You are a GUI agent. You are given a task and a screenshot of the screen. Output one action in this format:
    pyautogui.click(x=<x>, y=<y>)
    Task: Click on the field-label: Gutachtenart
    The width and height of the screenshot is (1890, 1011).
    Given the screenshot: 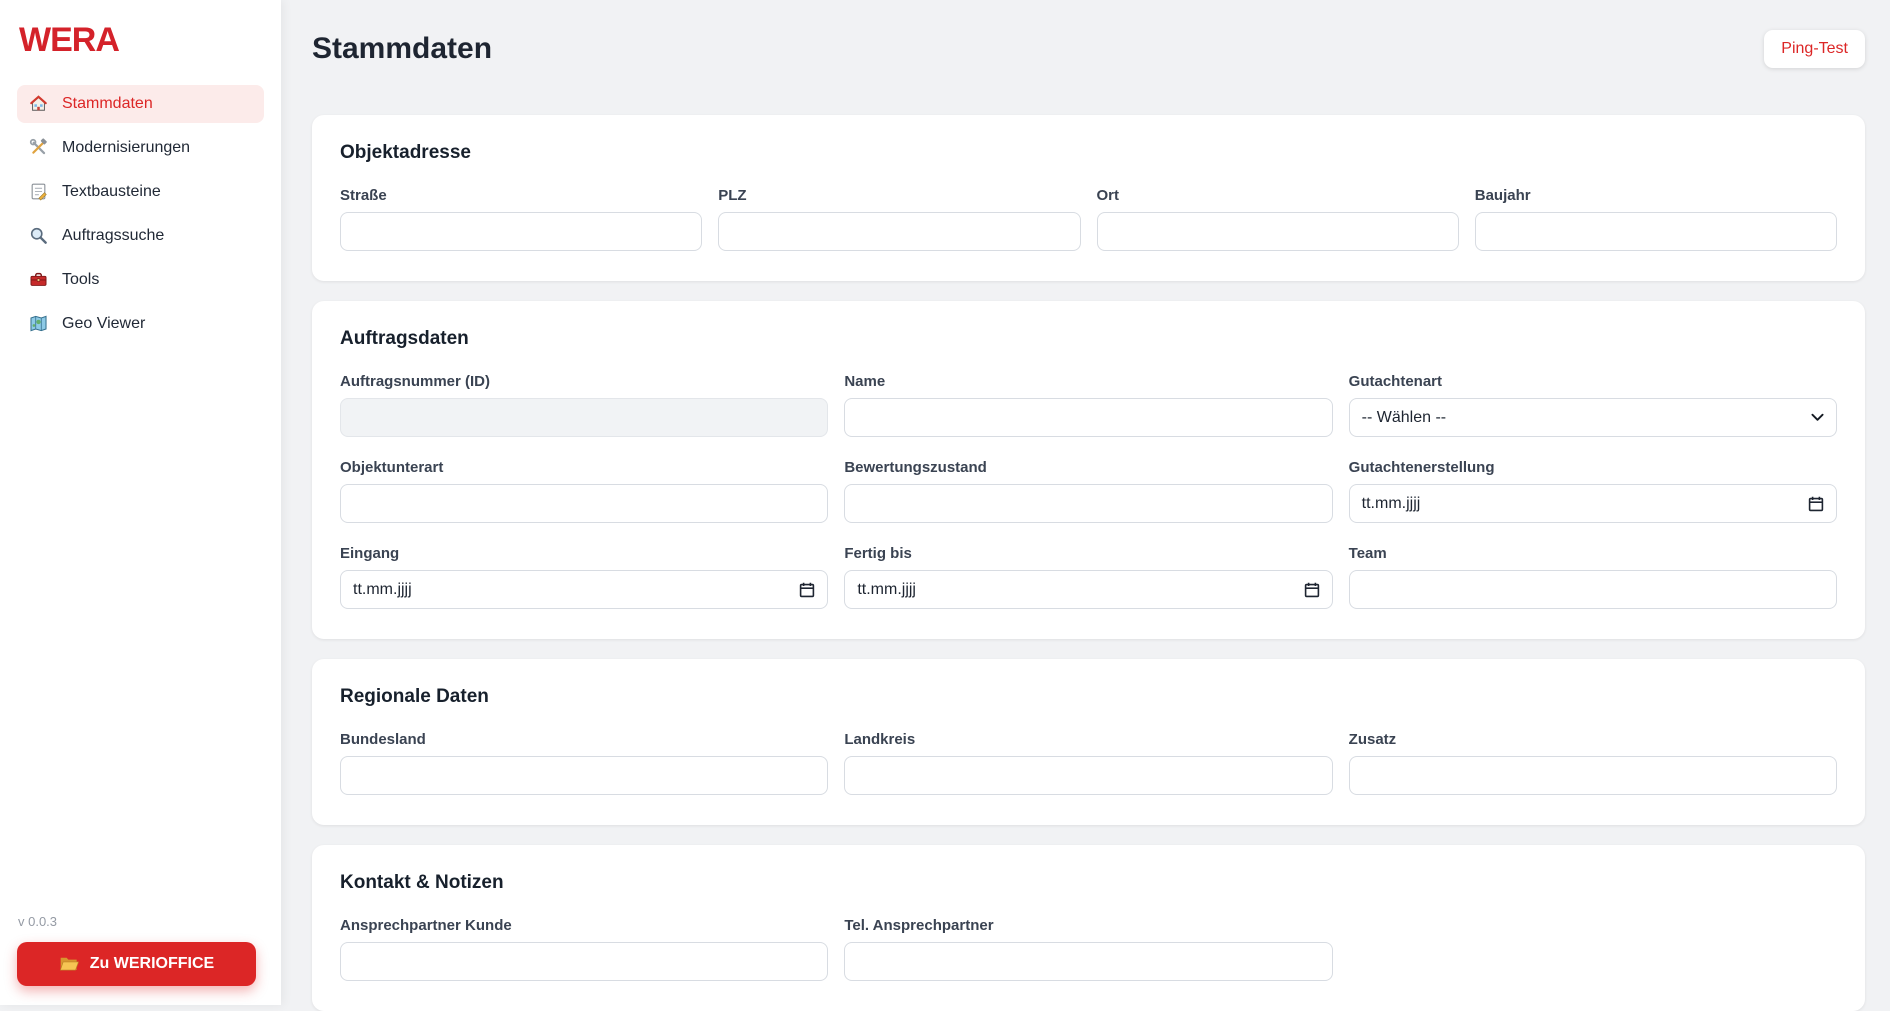 What is the action you would take?
    pyautogui.click(x=1395, y=381)
    